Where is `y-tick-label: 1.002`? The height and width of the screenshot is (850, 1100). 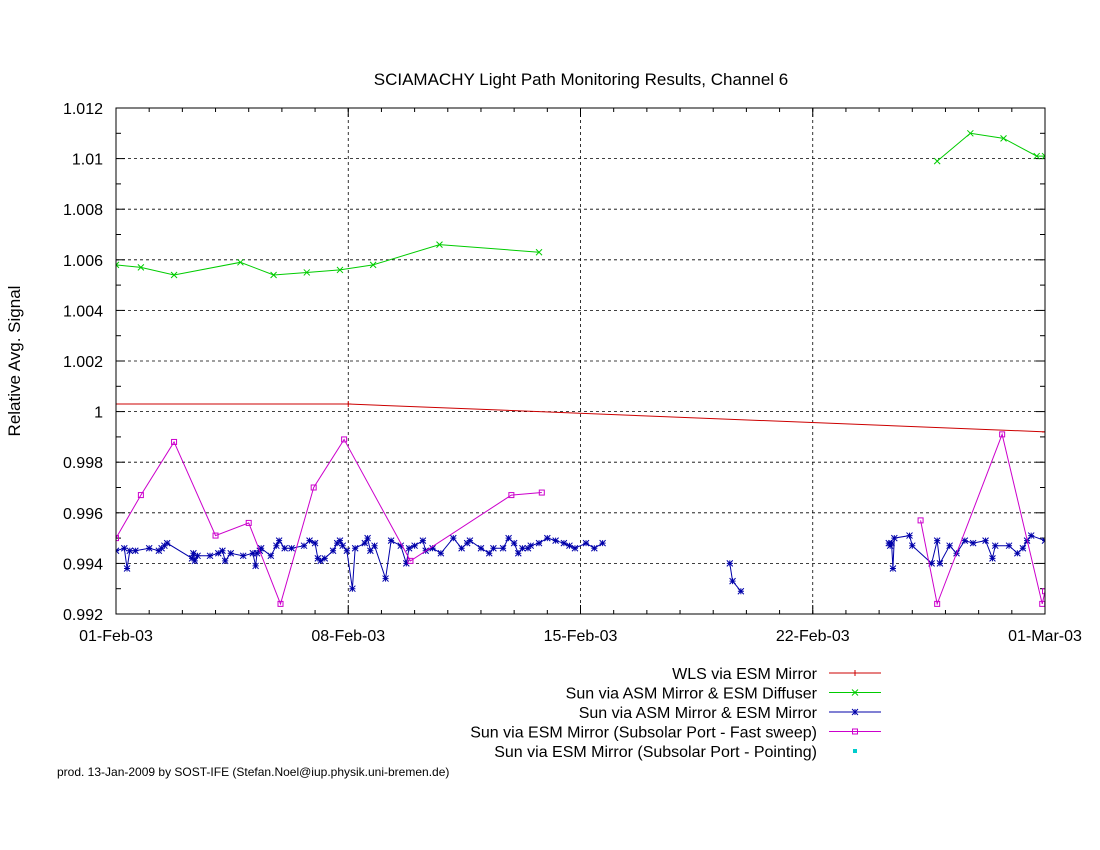 y-tick-label: 1.002 is located at coordinates (83, 362).